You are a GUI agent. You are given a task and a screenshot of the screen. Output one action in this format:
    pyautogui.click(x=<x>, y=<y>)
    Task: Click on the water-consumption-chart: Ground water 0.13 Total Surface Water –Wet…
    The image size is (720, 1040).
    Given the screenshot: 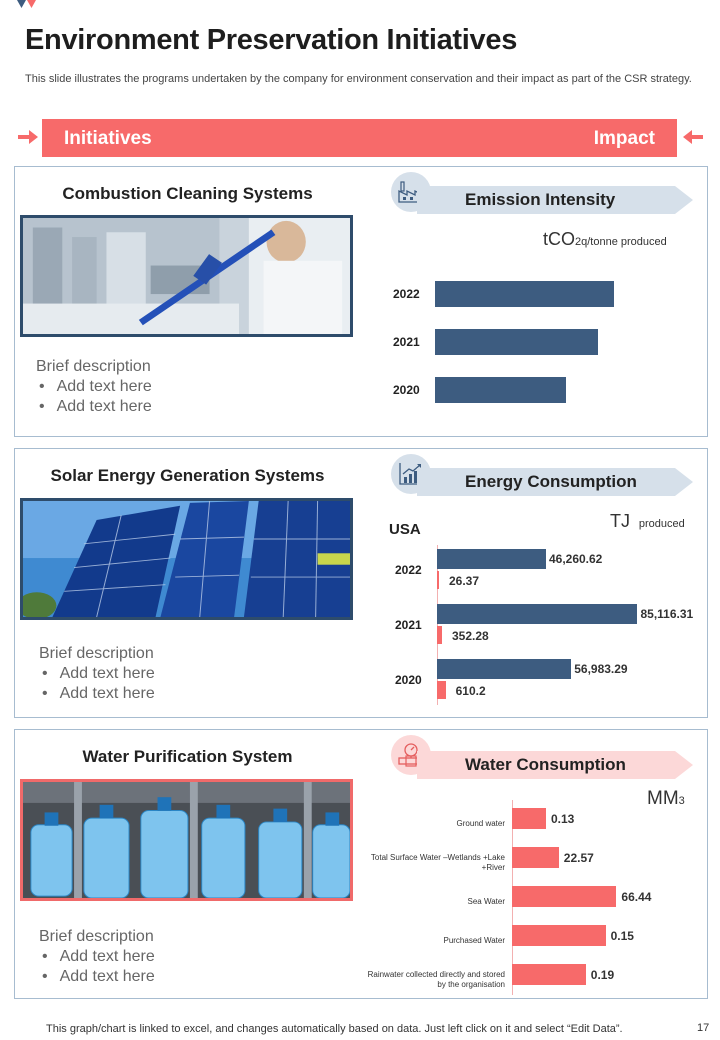 What is the action you would take?
    pyautogui.click(x=535, y=897)
    